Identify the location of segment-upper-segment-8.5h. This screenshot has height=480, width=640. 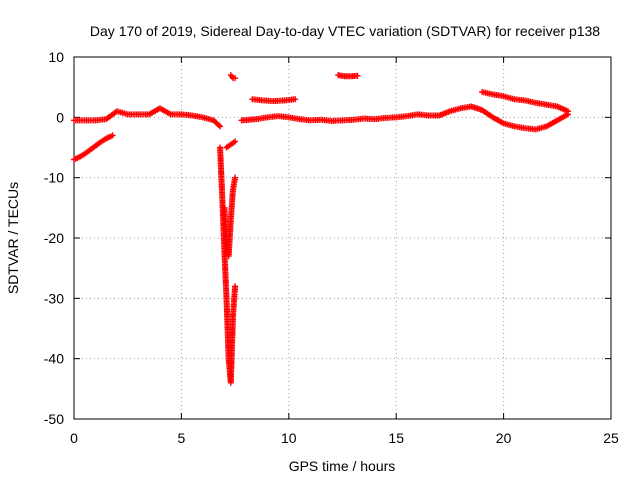
(274, 100).